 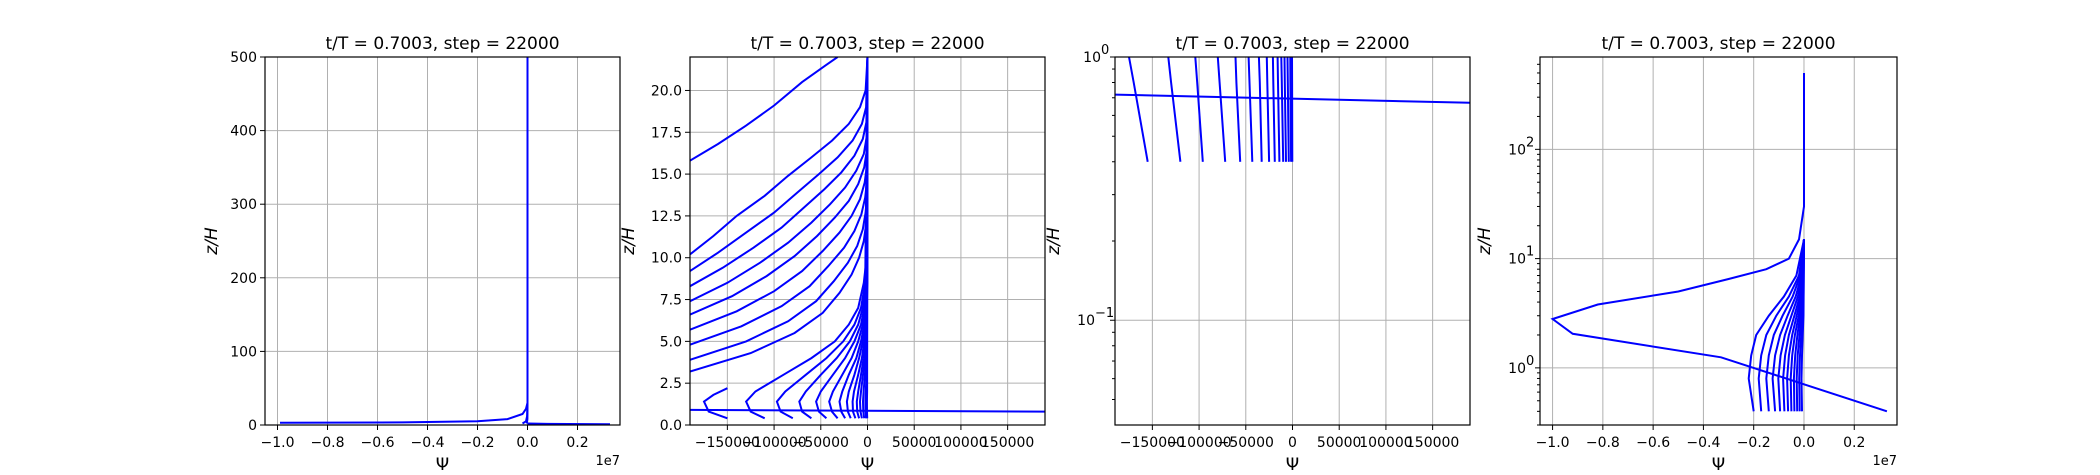 What do you see at coordinates (252, 426) in the screenshot?
I see `y-tick-label: 0` at bounding box center [252, 426].